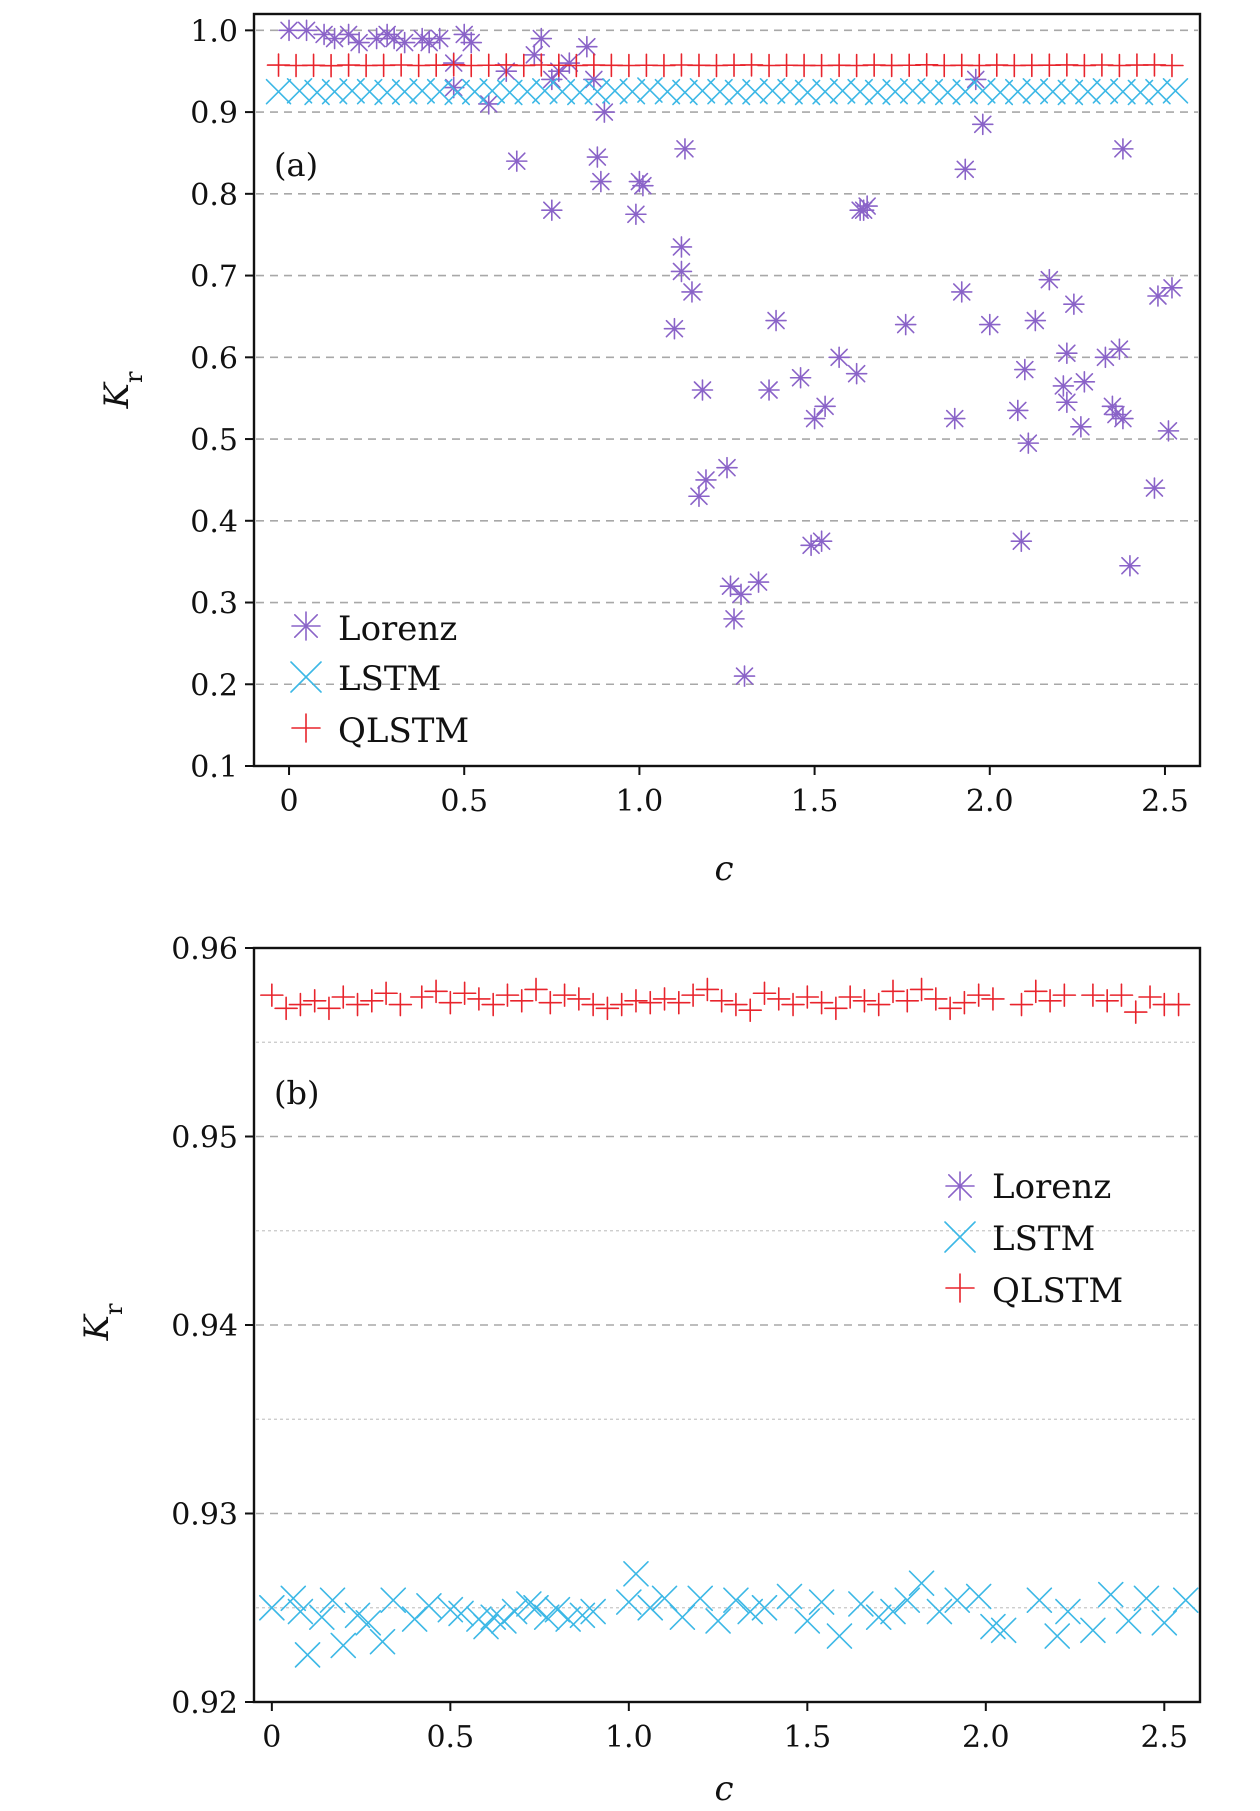  What do you see at coordinates (960, 1288) in the screenshot?
I see `panel-b-legend-marker-qlstm` at bounding box center [960, 1288].